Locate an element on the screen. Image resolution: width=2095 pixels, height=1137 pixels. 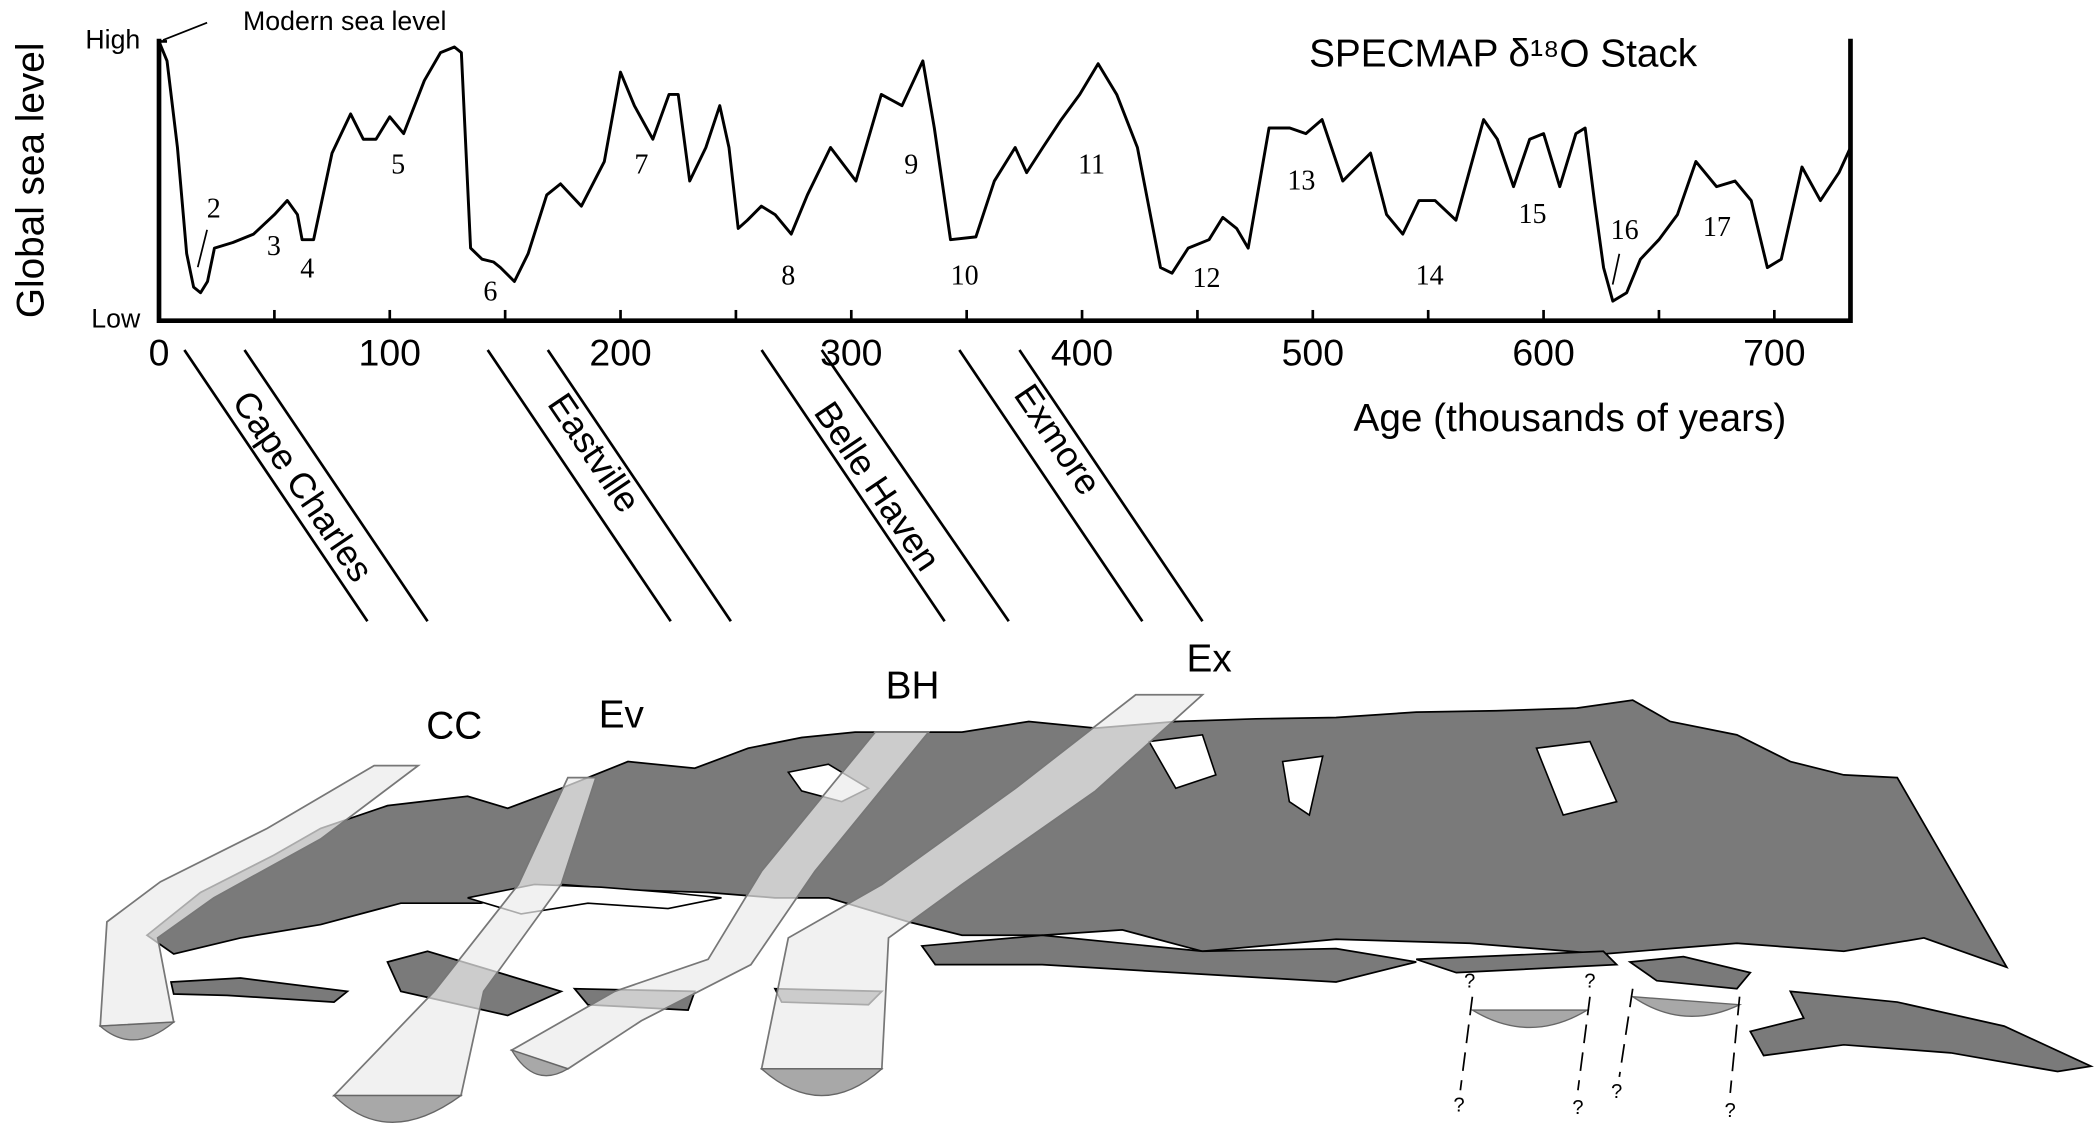
annotation: 8 is located at coordinates (788, 275).